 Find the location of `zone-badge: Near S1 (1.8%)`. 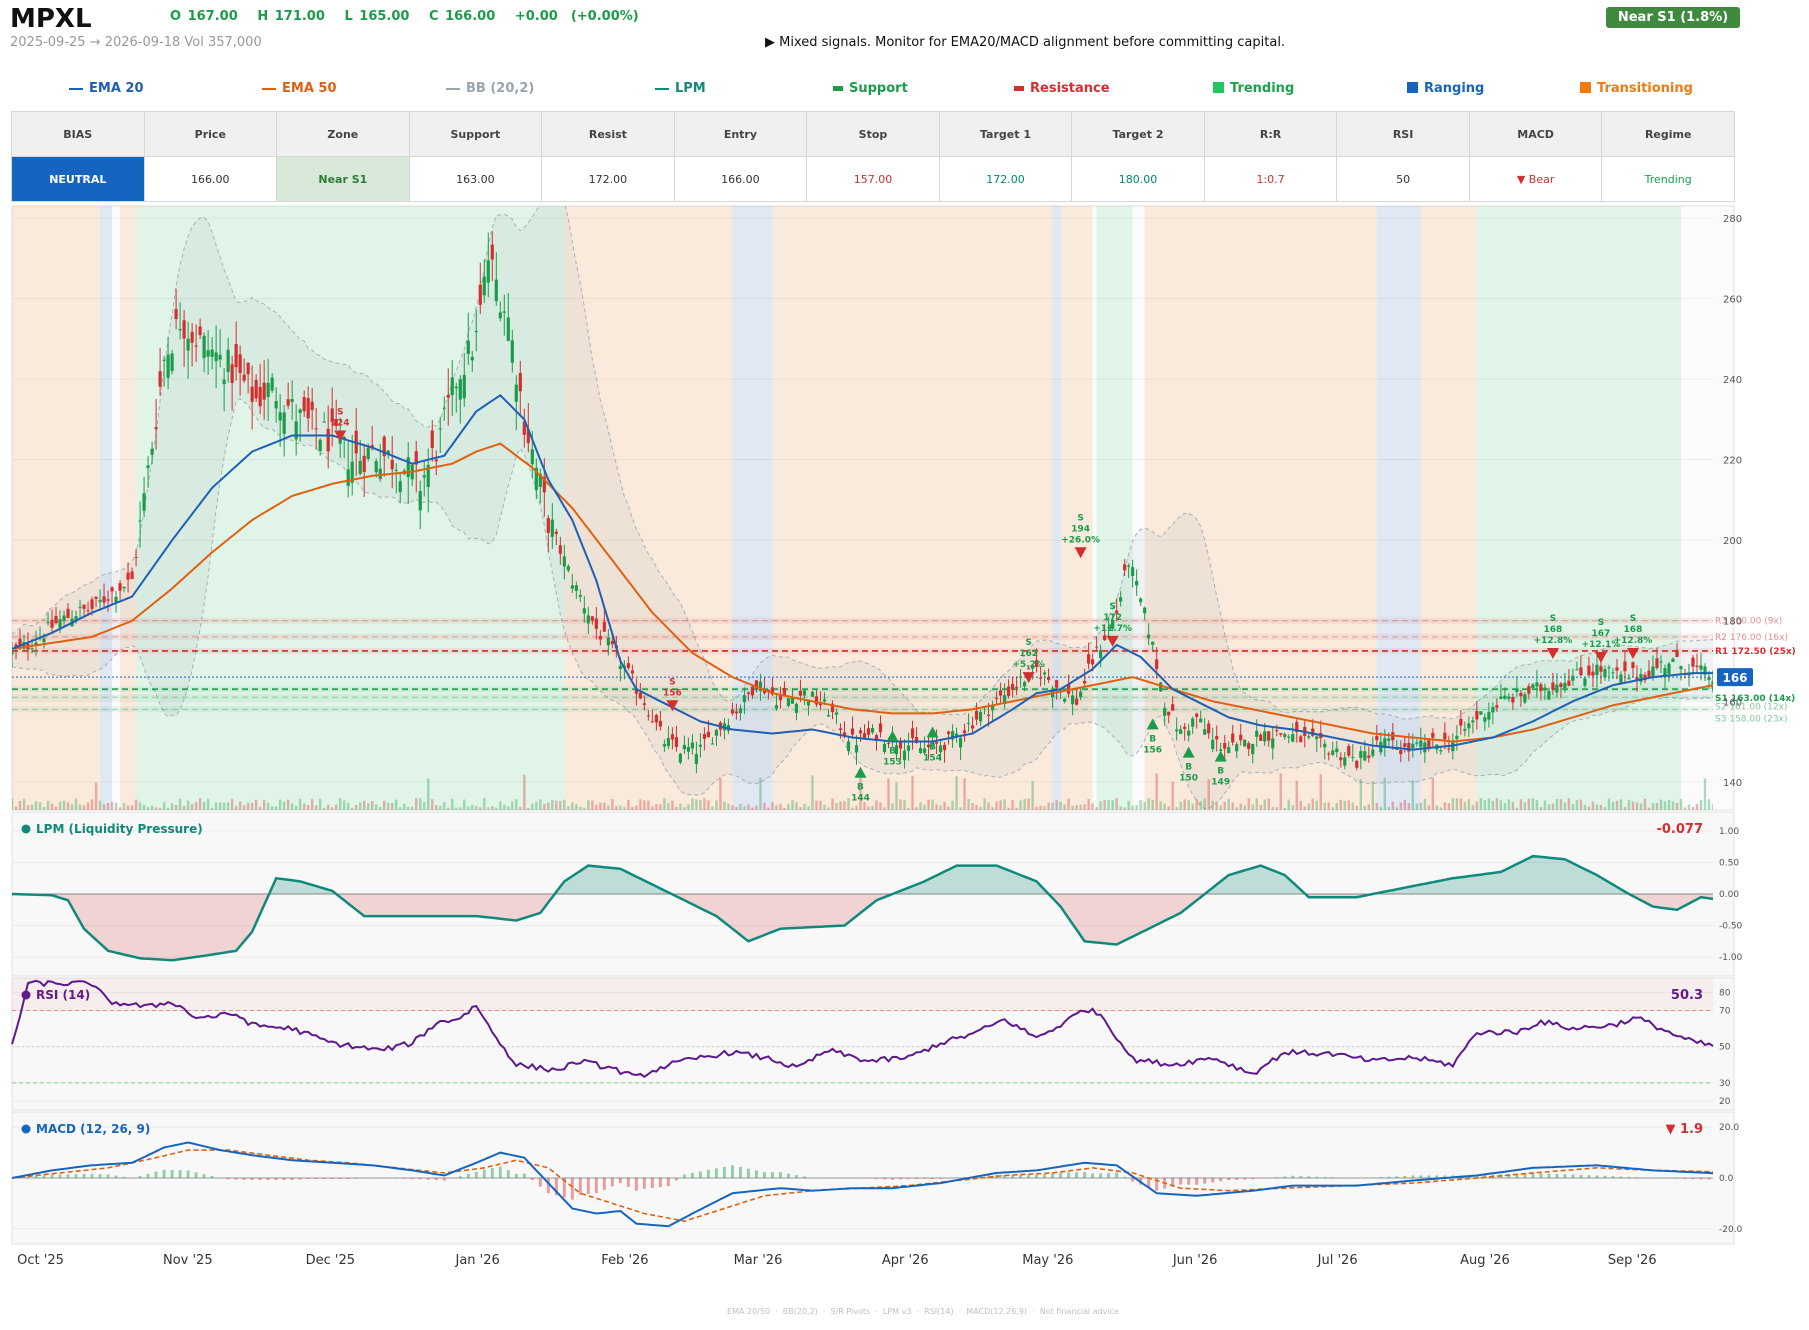

zone-badge: Near S1 (1.8%) is located at coordinates (1673, 17).